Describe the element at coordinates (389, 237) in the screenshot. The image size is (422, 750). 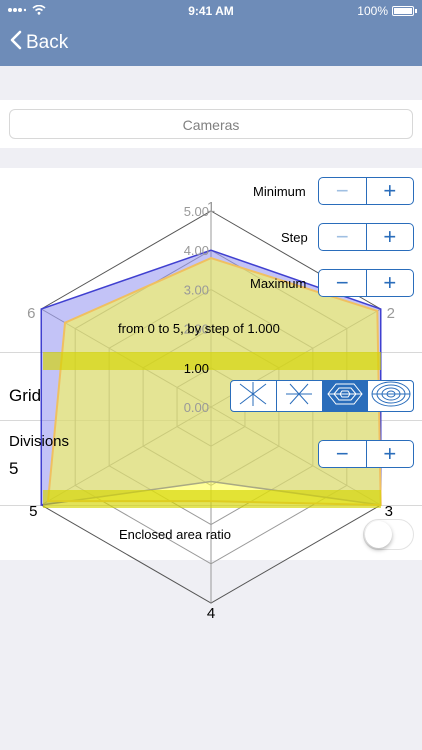
I see `step-increment-button: +` at that location.